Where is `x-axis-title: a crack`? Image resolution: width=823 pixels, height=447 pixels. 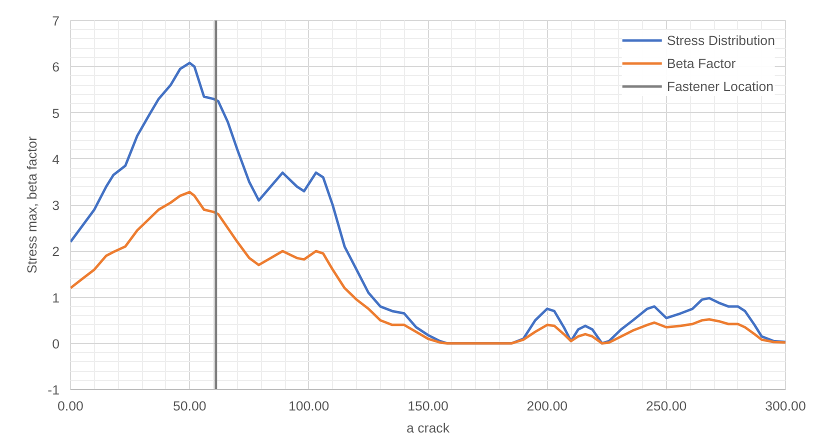
x-axis-title: a crack is located at coordinates (428, 428).